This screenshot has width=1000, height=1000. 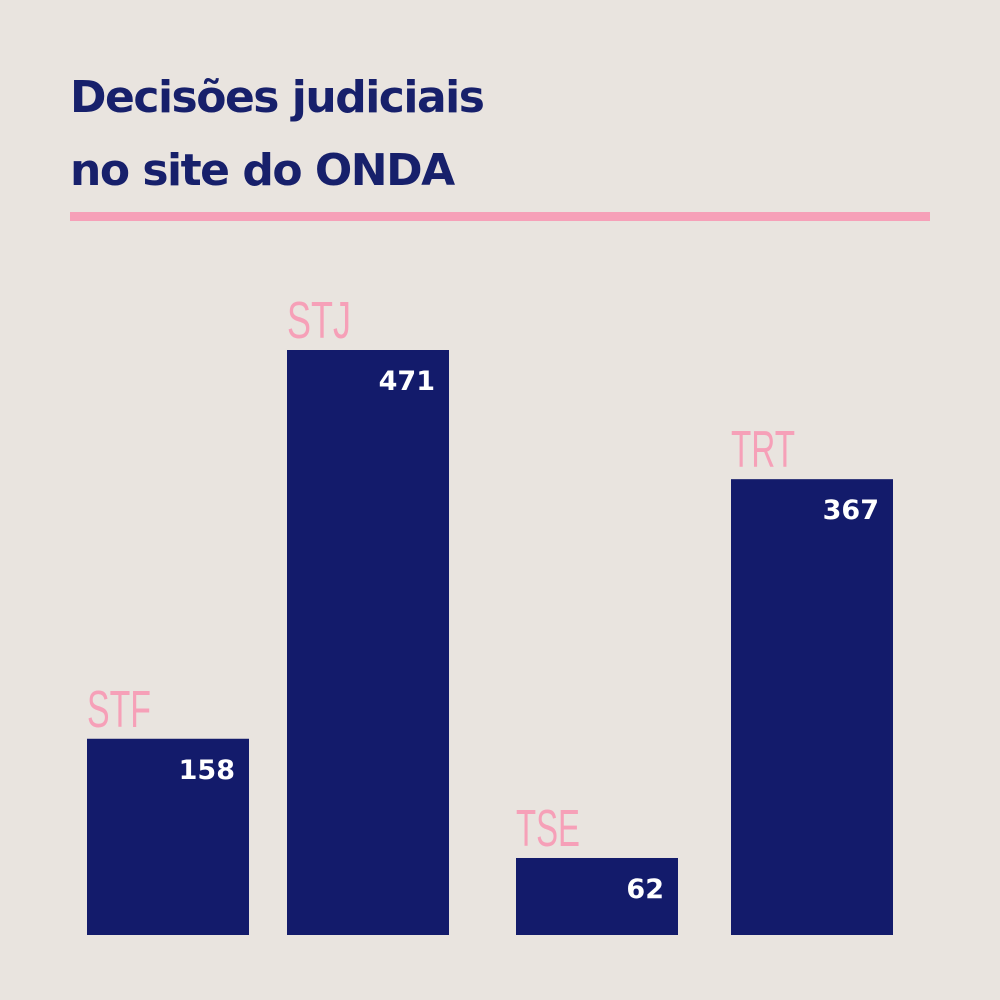 I want to click on value-label: 62, so click(x=645, y=889).